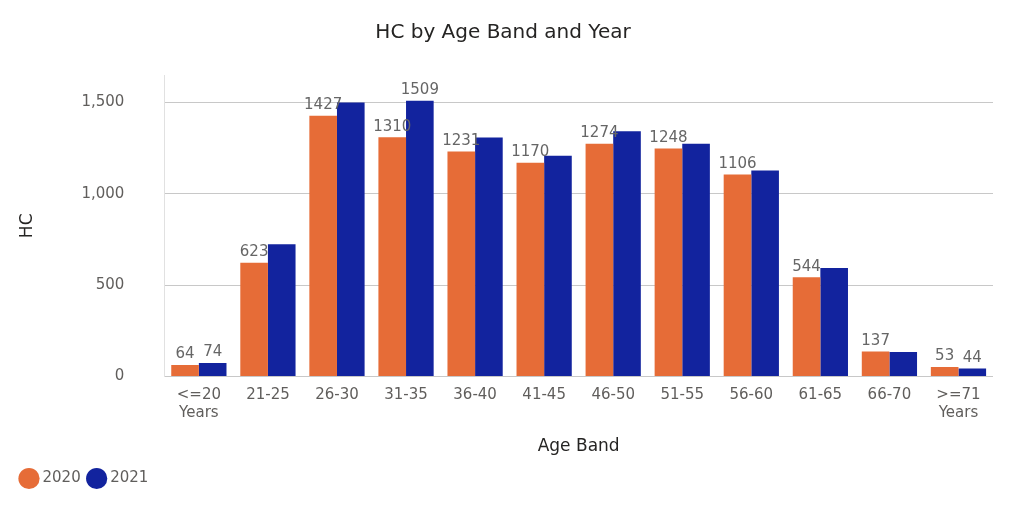 The width and height of the screenshot is (1013, 505). I want to click on data-label: 64, so click(185, 353).